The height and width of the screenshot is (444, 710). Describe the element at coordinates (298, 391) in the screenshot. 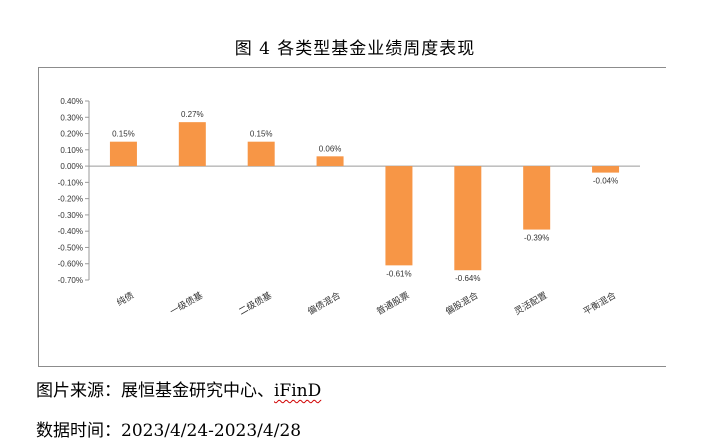

I see `source-brand: iFinD` at that location.